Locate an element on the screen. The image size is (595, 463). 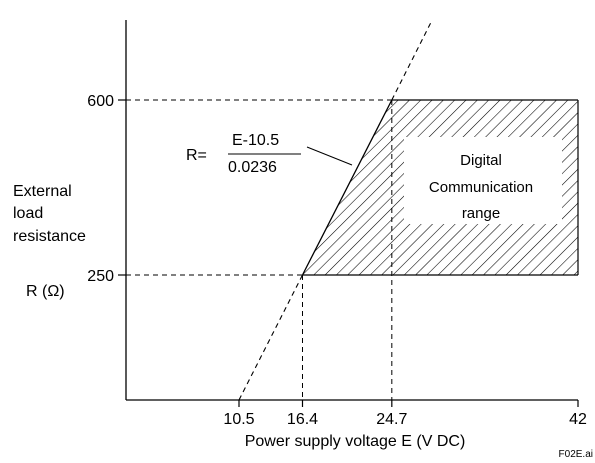
x-axis-label: Power supply voltage E (V DC) is located at coordinates (355, 441).